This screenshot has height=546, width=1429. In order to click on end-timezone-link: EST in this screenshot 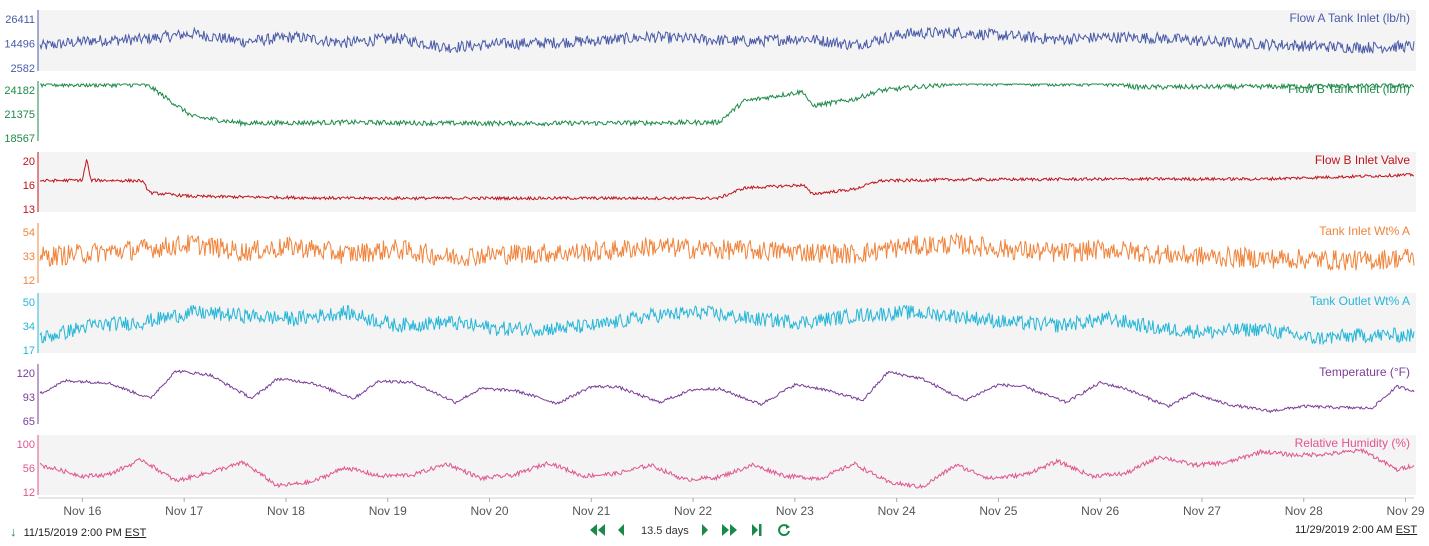, I will do `click(1406, 530)`.